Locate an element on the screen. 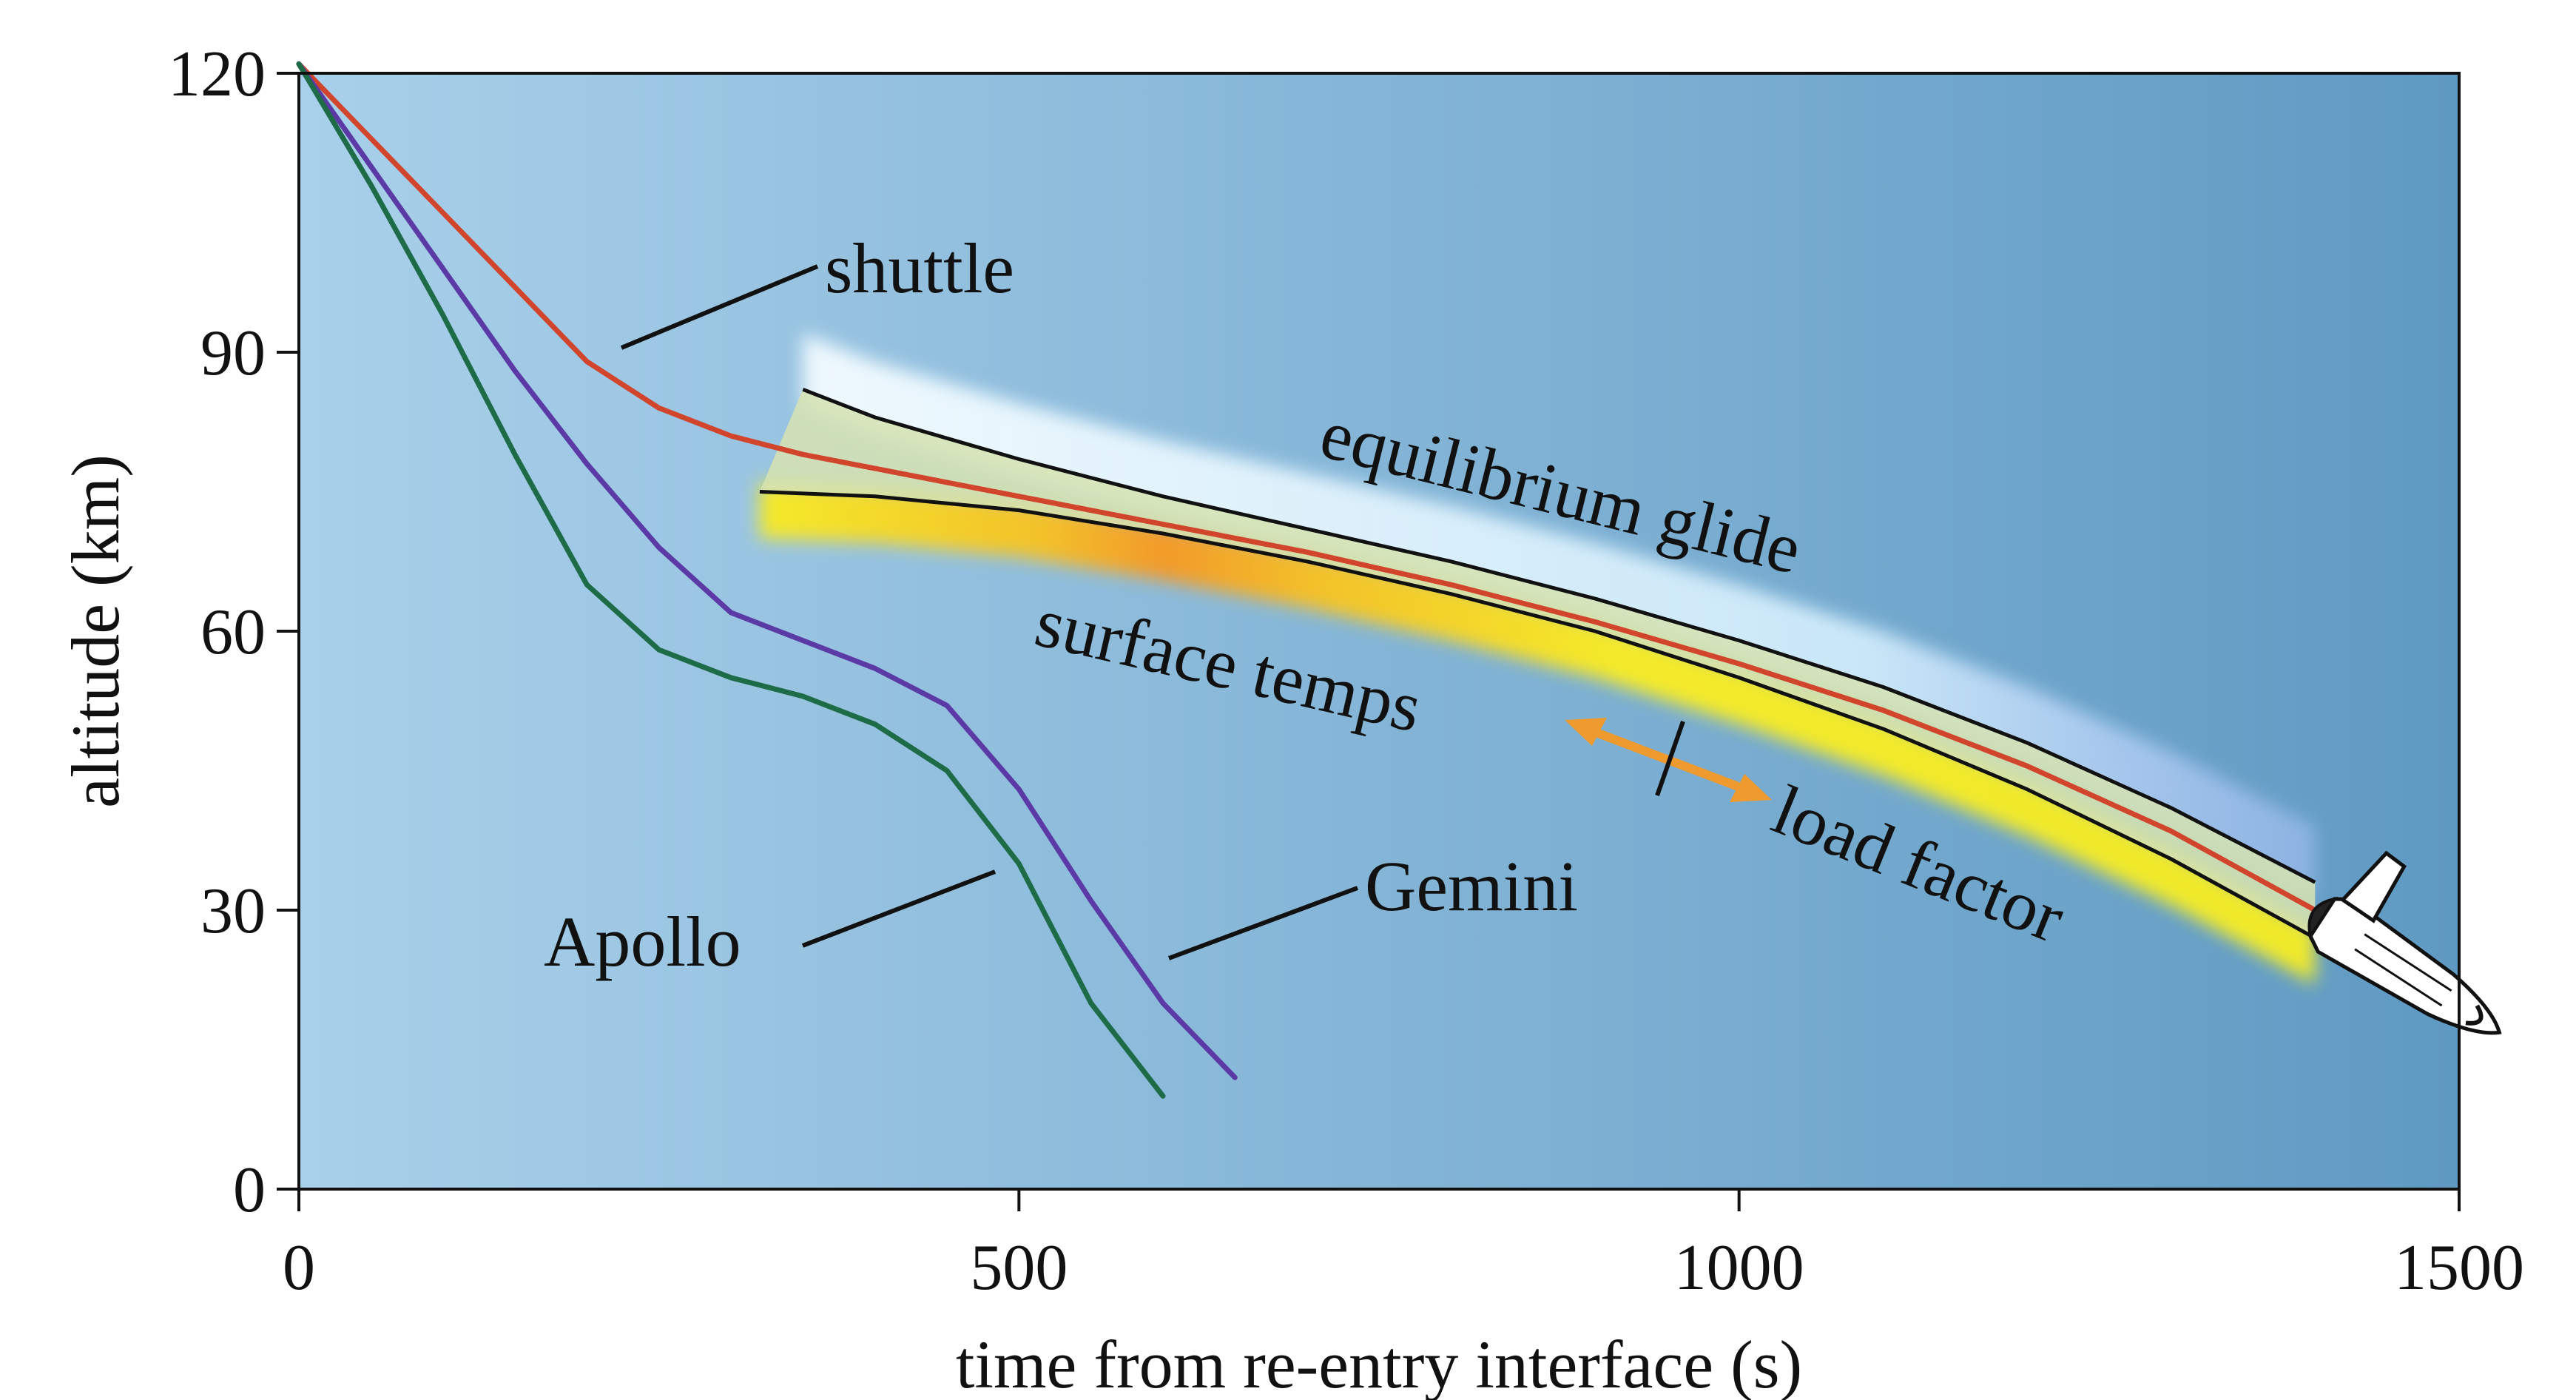  x-tick-label: 1500 is located at coordinates (2459, 1268).